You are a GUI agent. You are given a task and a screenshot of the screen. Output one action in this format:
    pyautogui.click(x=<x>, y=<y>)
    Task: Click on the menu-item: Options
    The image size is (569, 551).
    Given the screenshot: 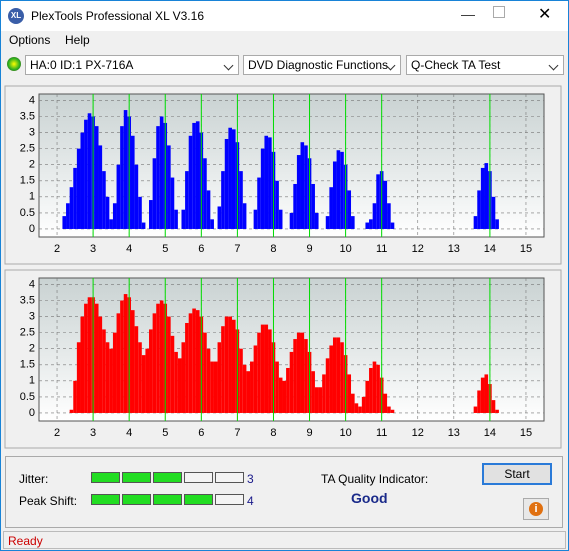 What is the action you would take?
    pyautogui.click(x=30, y=40)
    